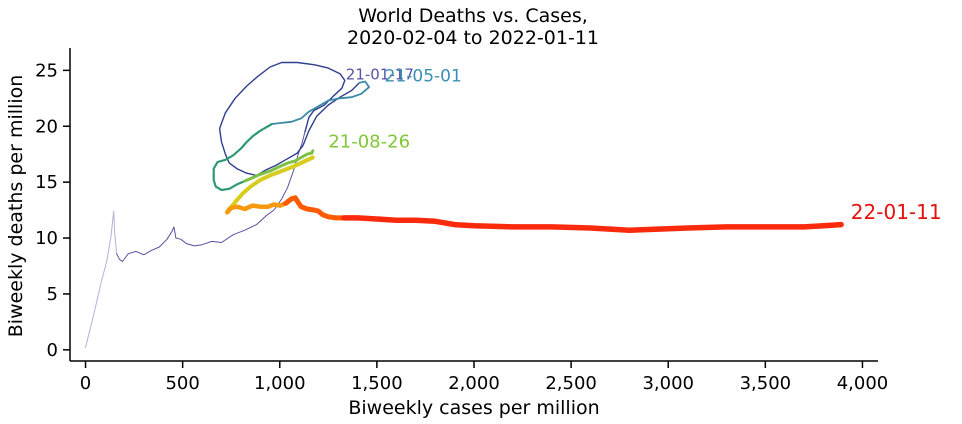 The height and width of the screenshot is (424, 962). Describe the element at coordinates (474, 383) in the screenshot. I see `x-tick-label: 2,000` at that location.